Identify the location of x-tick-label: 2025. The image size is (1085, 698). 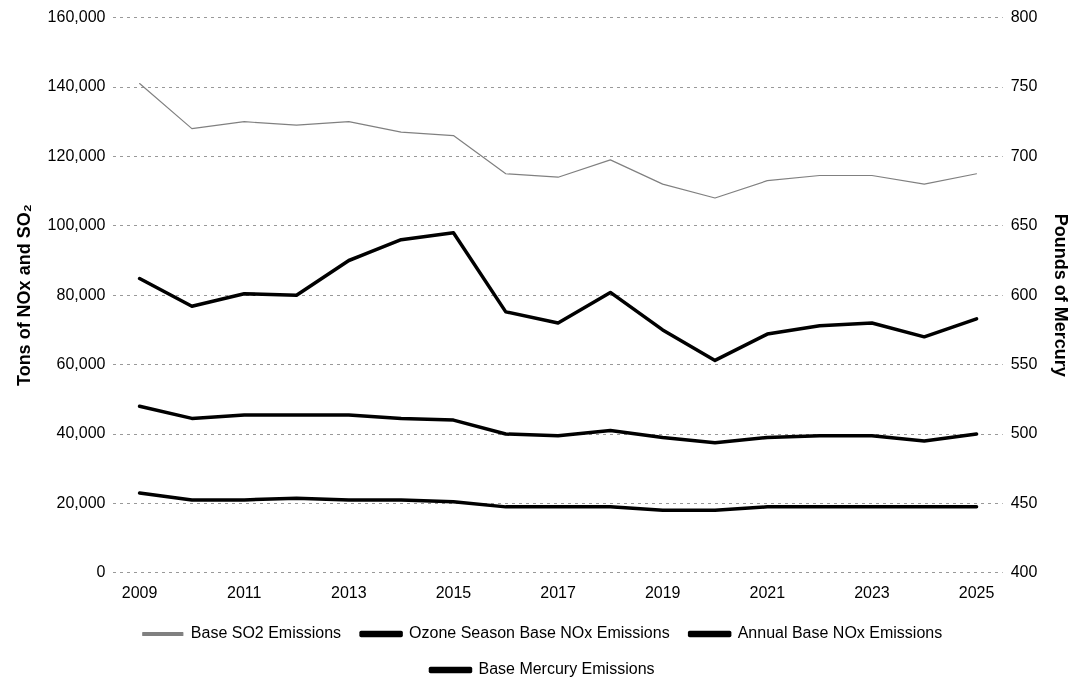
(976, 592).